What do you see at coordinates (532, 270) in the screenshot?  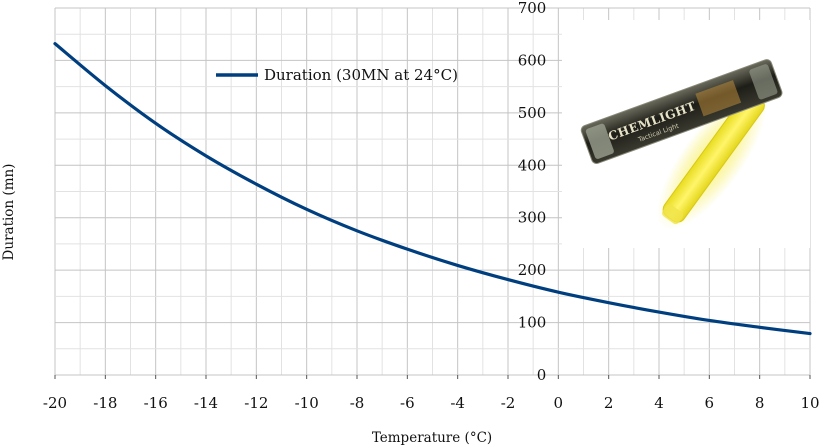 I see `y-tick-label: 200` at bounding box center [532, 270].